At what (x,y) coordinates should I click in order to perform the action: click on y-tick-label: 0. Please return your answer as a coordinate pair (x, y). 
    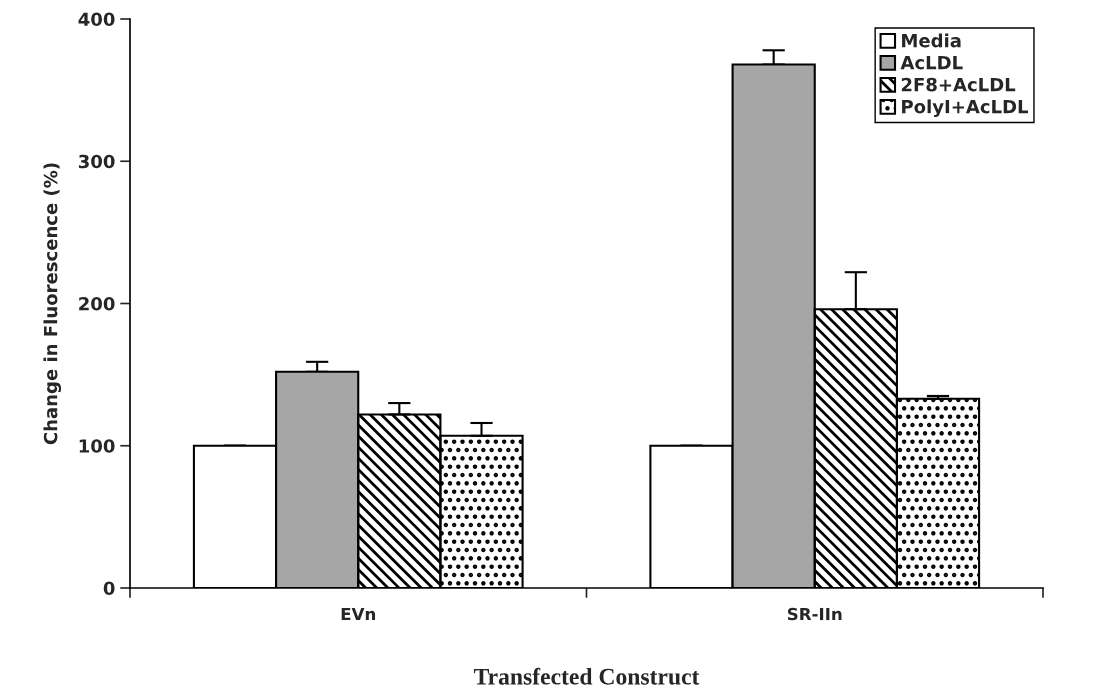
    Looking at the image, I should click on (109, 588).